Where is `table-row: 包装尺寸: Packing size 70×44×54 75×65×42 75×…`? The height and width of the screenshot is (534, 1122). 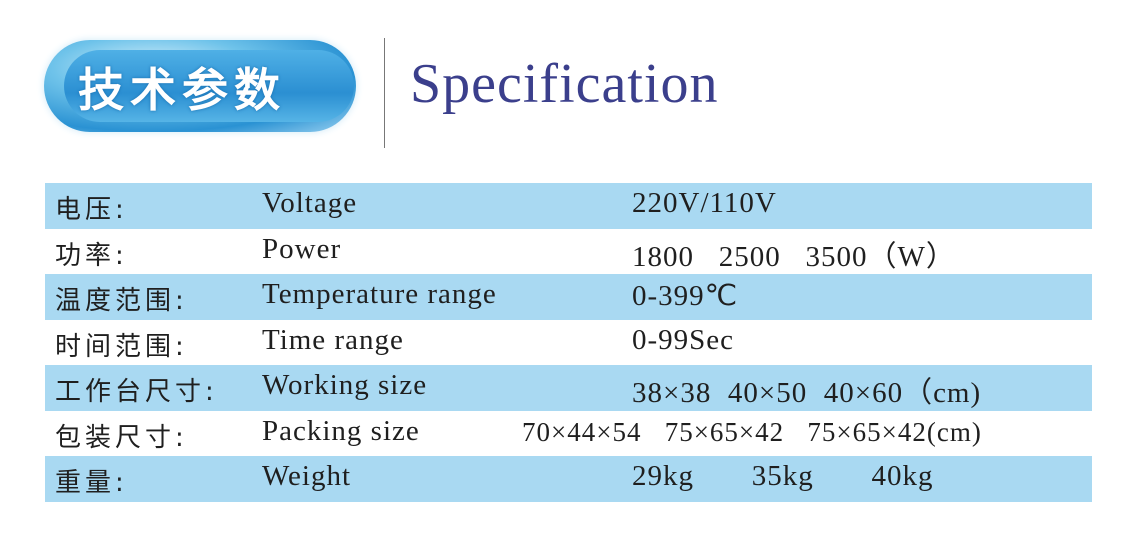
table-row: 包装尺寸: Packing size 70×44×54 75×65×42 75×… is located at coordinates (568, 434).